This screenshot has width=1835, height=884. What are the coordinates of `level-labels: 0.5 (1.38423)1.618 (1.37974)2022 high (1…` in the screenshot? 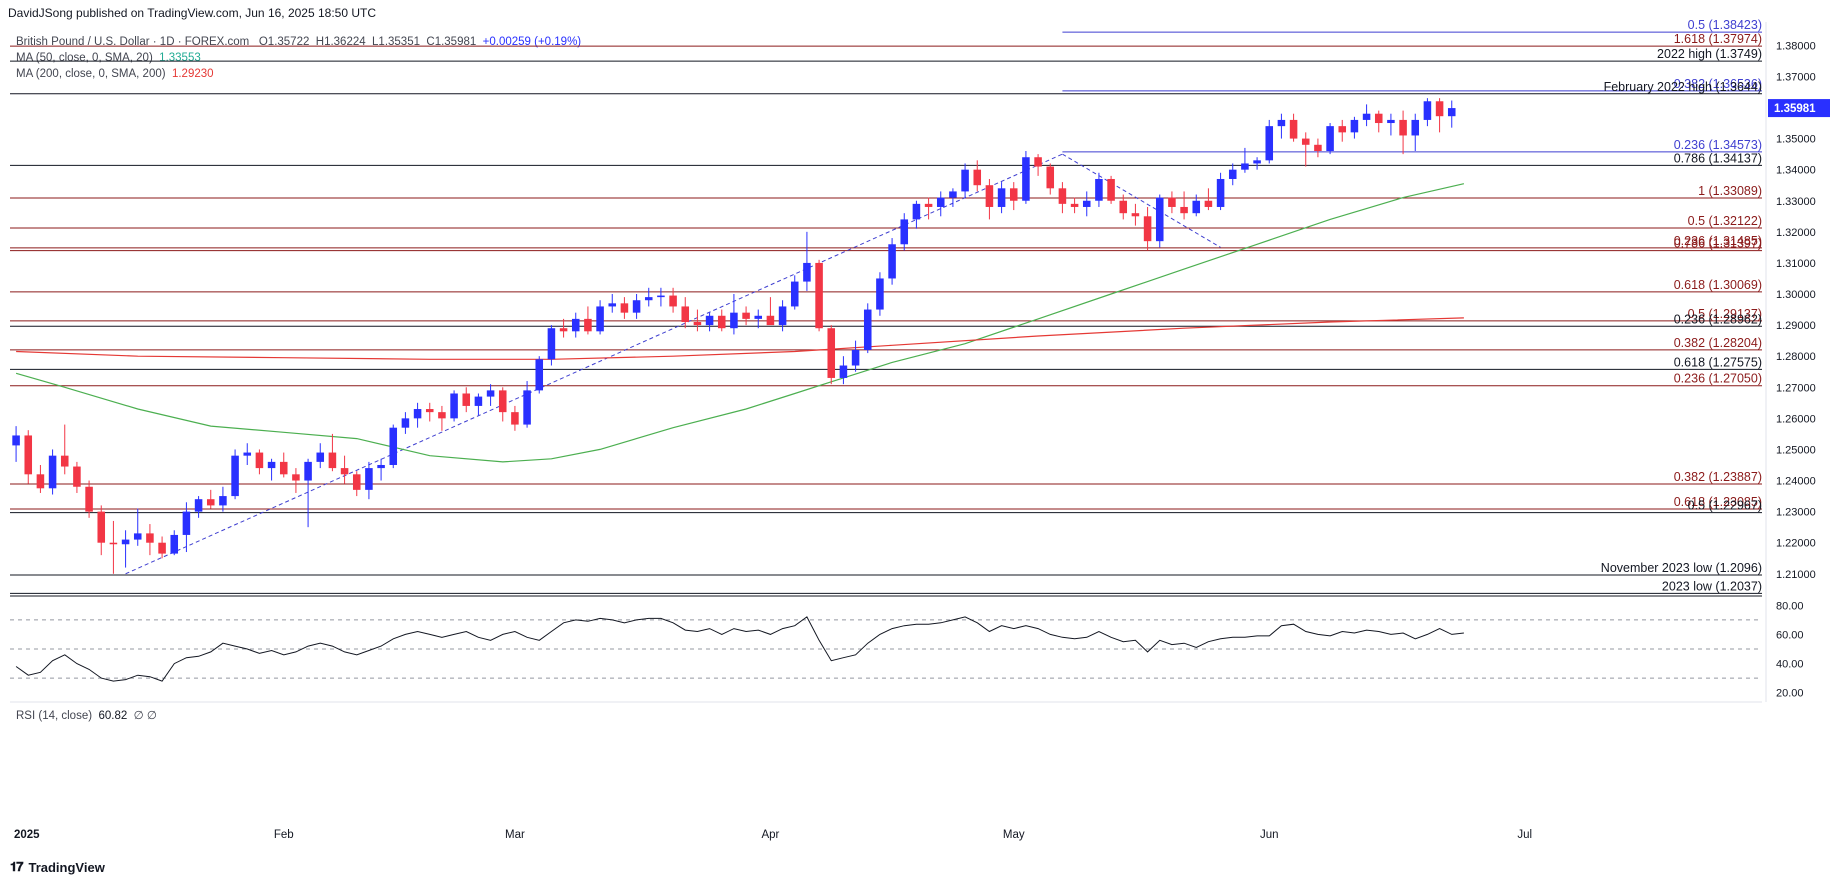 It's located at (1681, 305).